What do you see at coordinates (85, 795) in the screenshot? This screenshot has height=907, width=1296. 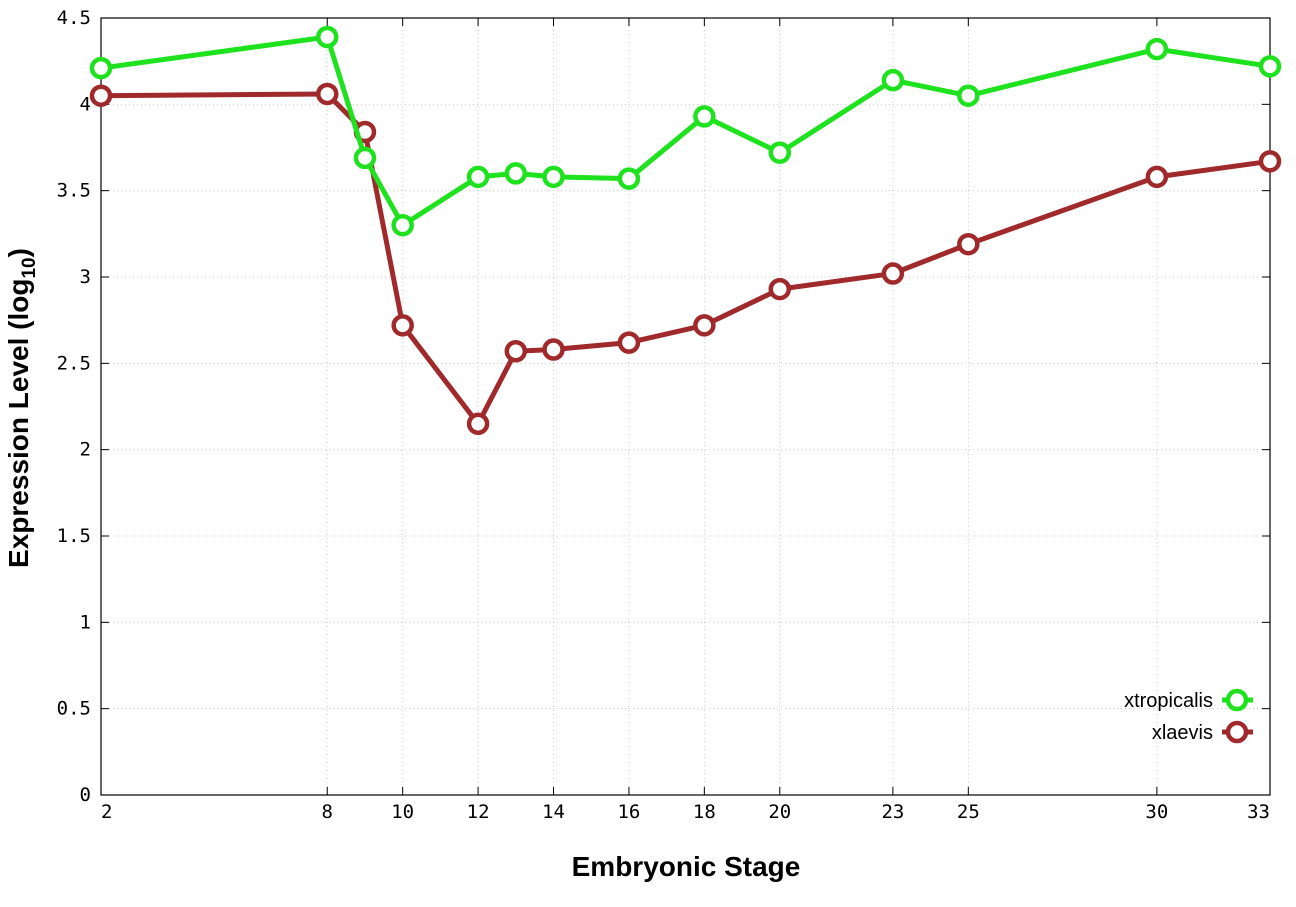 I see `y-tick-label: 0` at bounding box center [85, 795].